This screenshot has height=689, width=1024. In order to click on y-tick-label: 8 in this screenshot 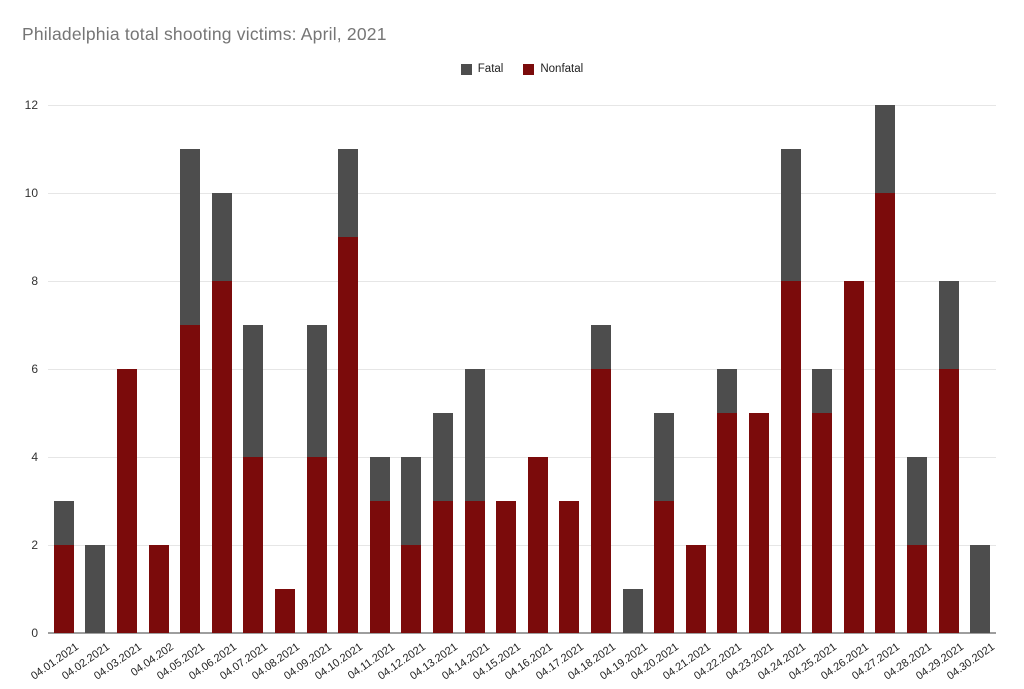, I will do `click(34, 281)`.